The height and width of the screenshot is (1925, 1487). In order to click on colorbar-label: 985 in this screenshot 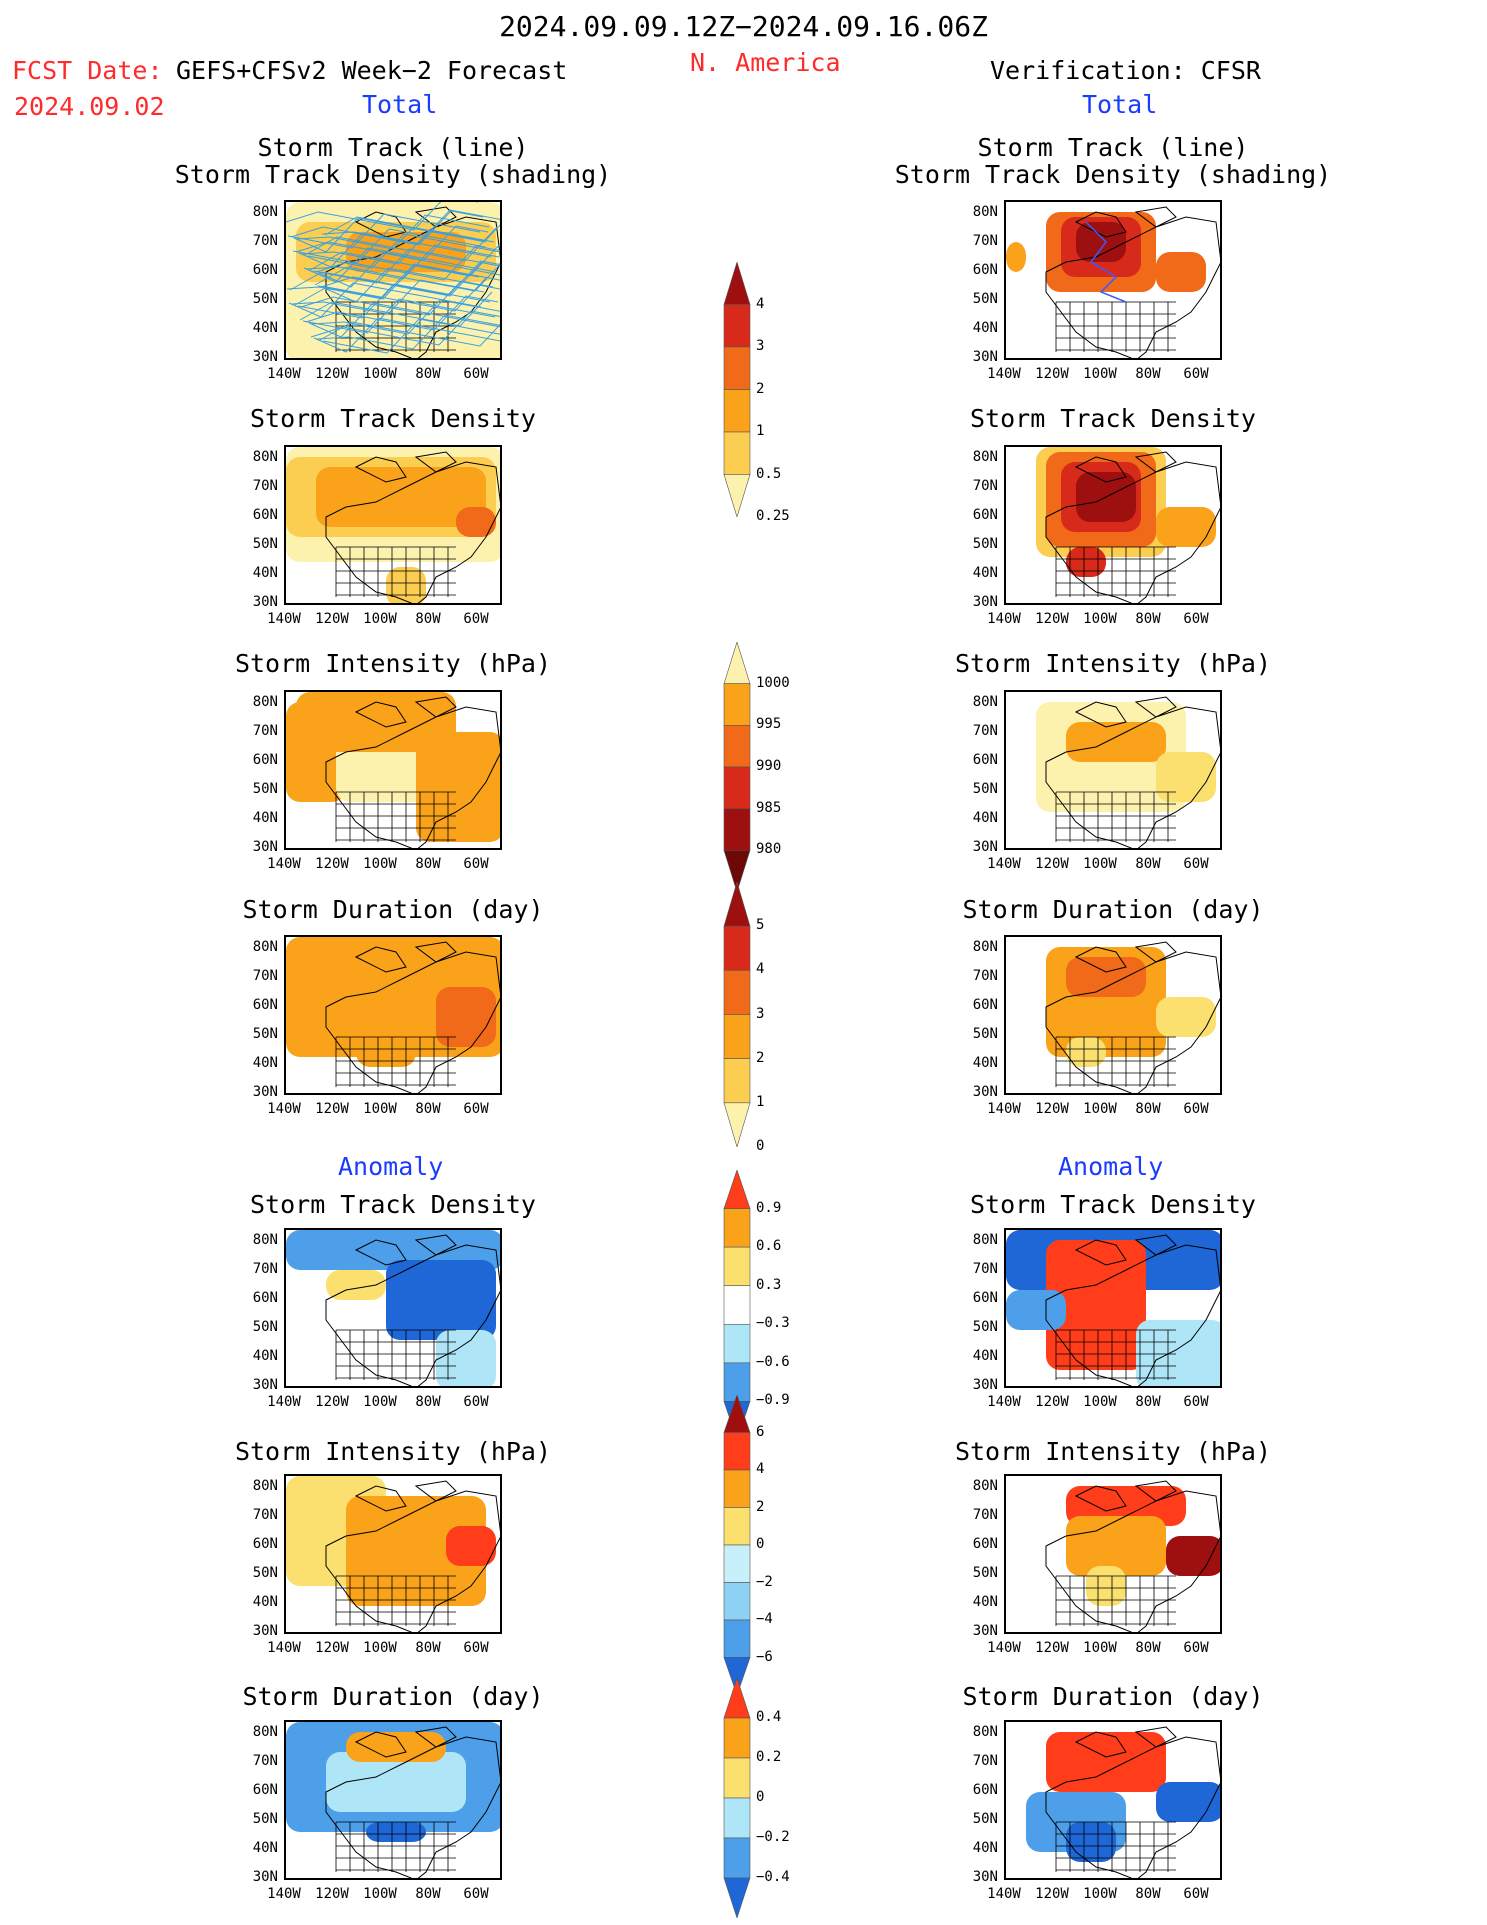, I will do `click(769, 807)`.